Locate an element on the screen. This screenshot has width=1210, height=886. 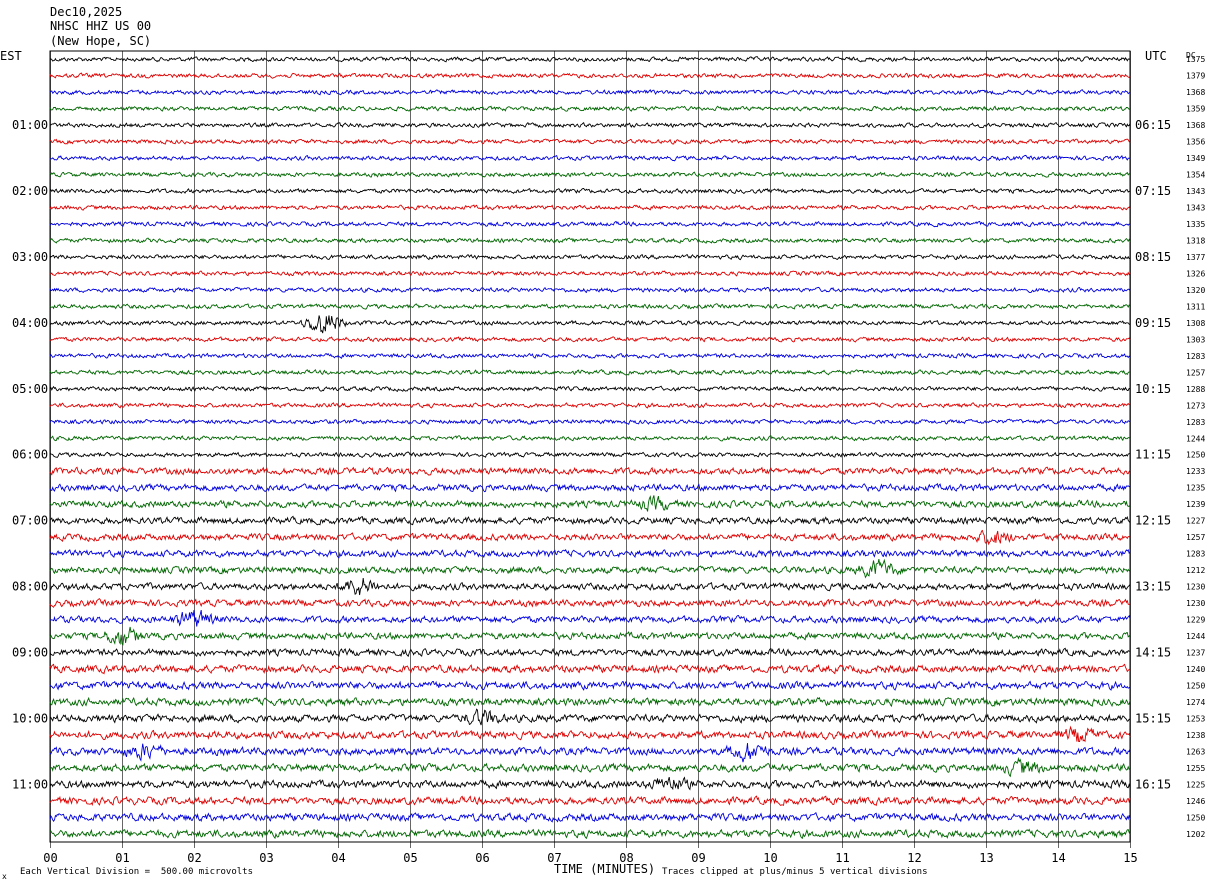
dc-offset-label: 1375 is located at coordinates (1195, 59).